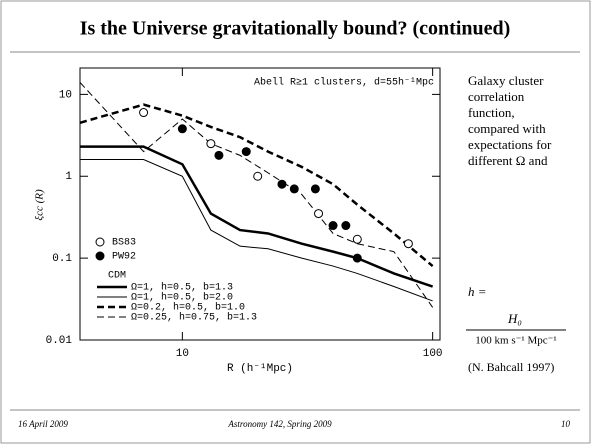  Describe the element at coordinates (65, 95) in the screenshot. I see `y-tick-label: 10` at that location.